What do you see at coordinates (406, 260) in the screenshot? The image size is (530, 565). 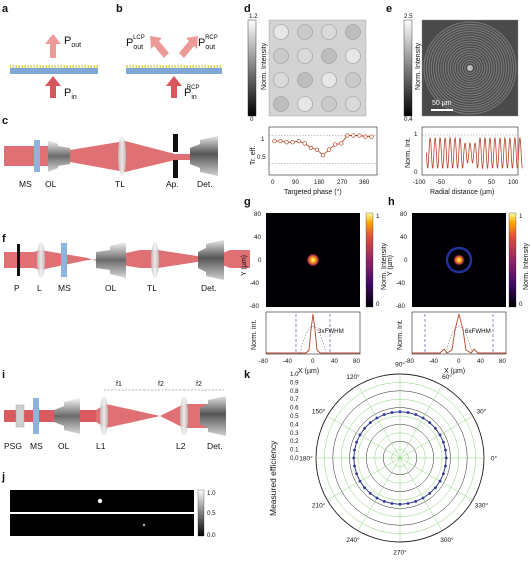 I see `ytick-h-0: 0` at bounding box center [406, 260].